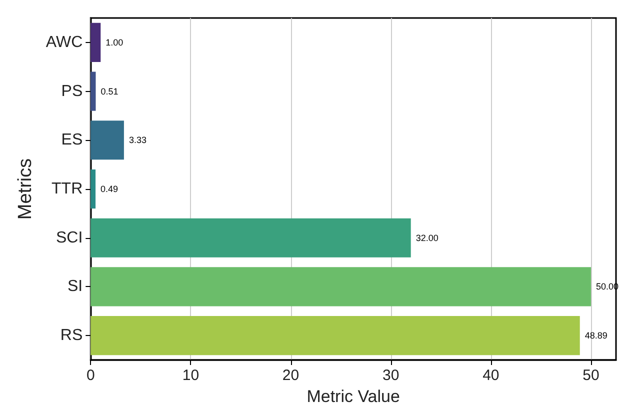 This screenshot has width=630, height=418. I want to click on data-label: 3.33, so click(137, 140).